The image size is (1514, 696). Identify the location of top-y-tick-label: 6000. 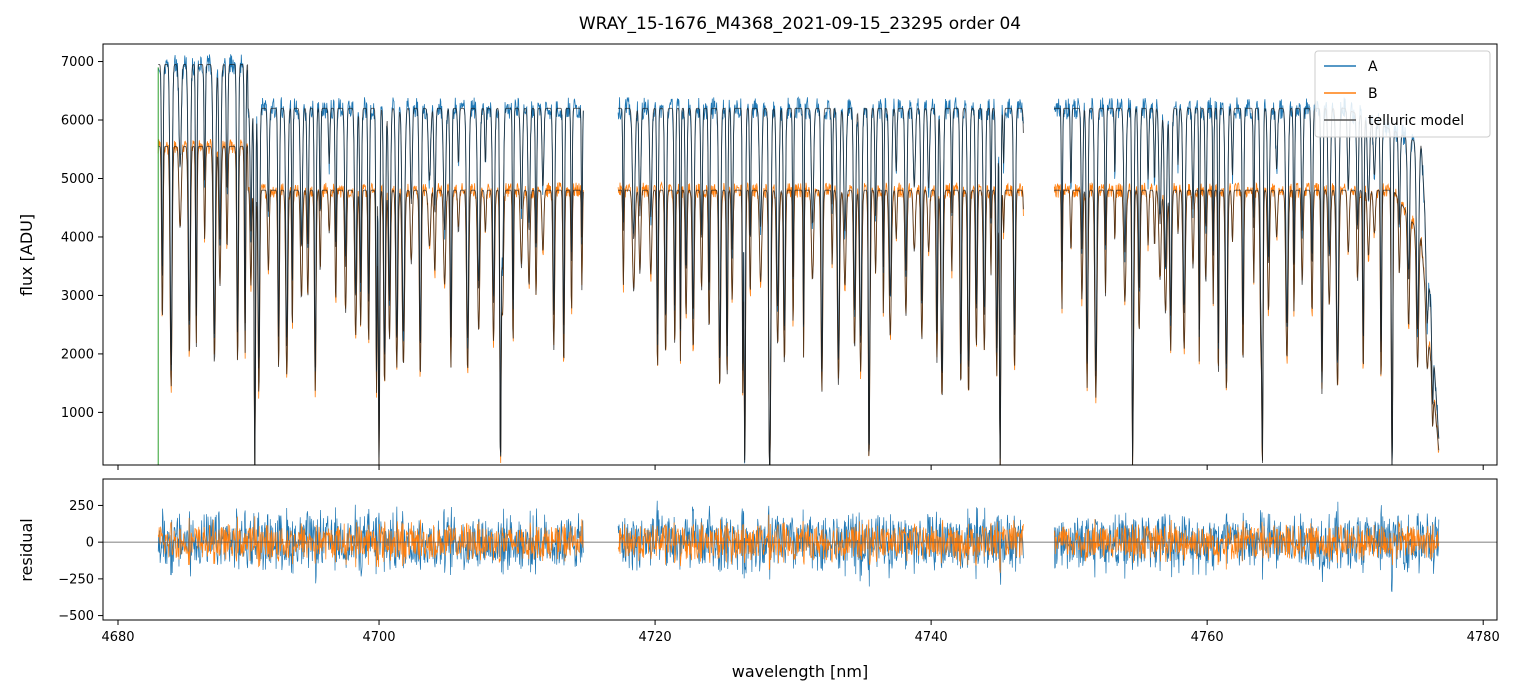
(77, 121).